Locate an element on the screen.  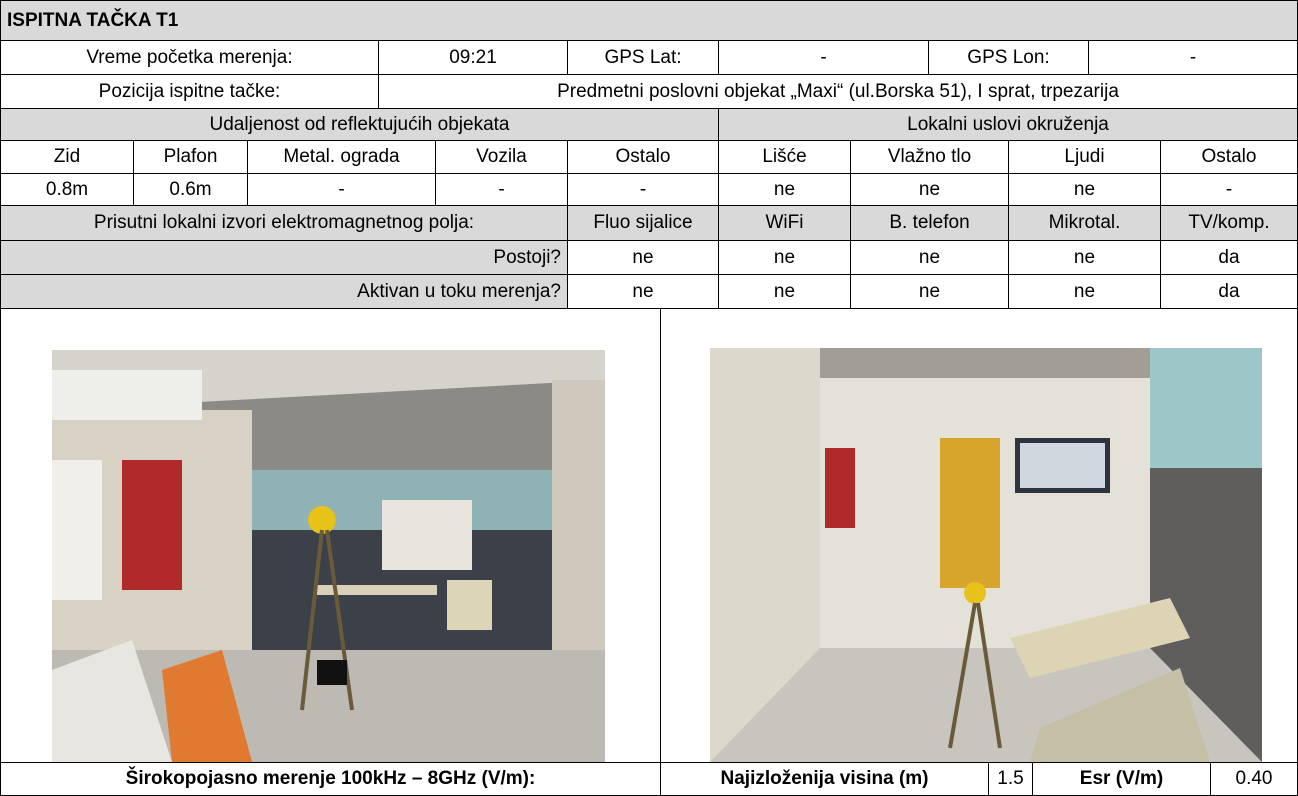
info-cell: GPS Lat: is located at coordinates (643, 57).